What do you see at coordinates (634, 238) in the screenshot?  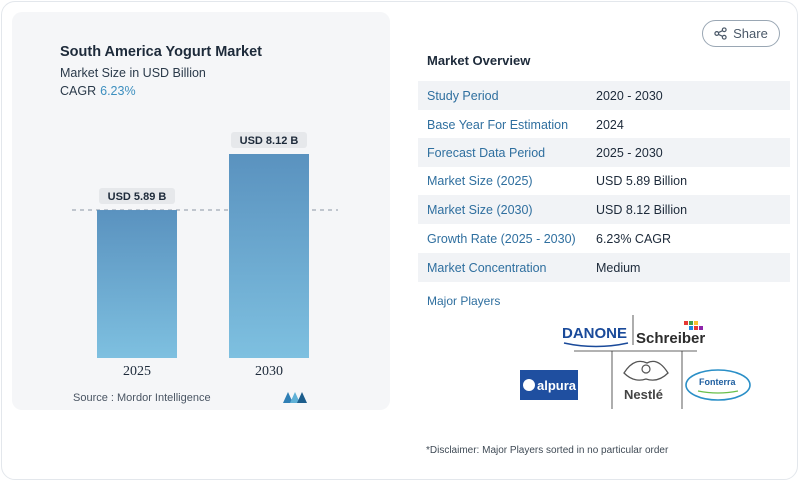 I see `overview-row-value: 6.23% CAGR` at bounding box center [634, 238].